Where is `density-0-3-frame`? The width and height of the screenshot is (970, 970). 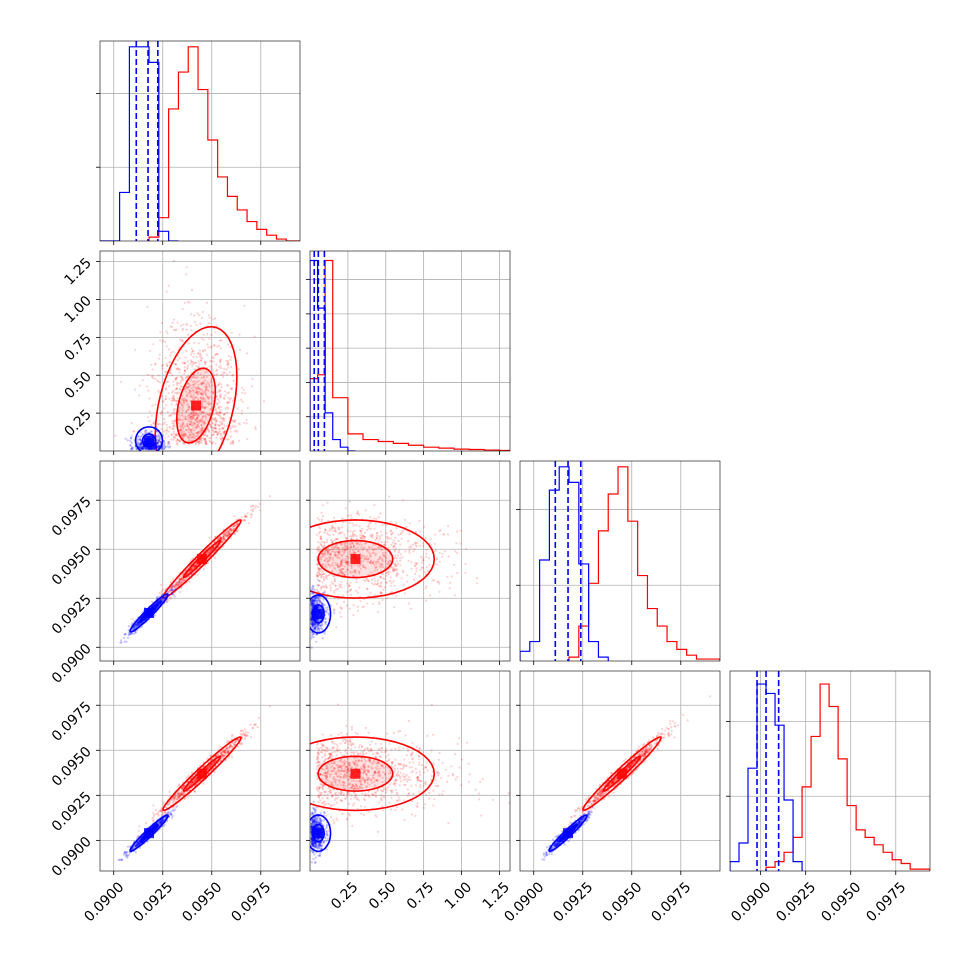 density-0-3-frame is located at coordinates (200, 771).